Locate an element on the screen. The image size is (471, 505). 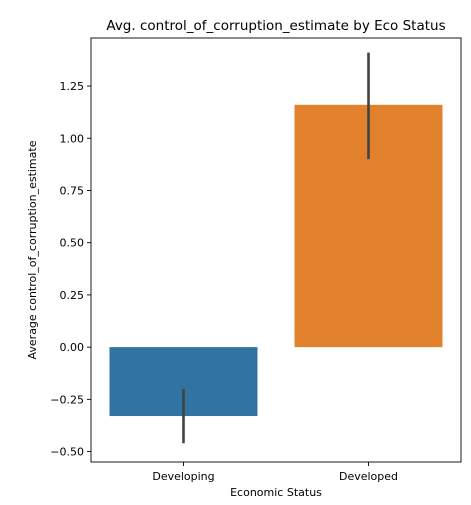
y-tick-label: 0.25 is located at coordinates (72, 295).